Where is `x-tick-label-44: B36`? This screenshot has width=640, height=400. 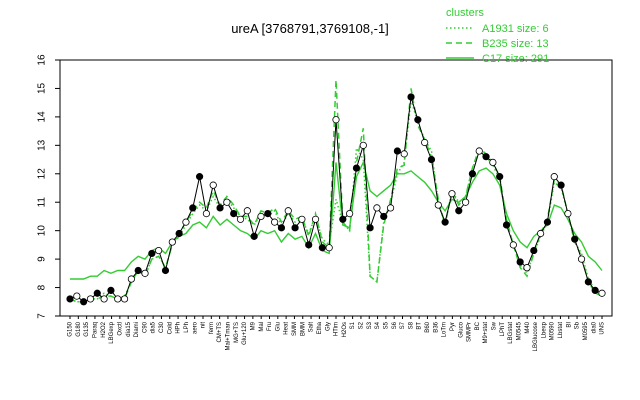 x-tick-label-44: B36 is located at coordinates (436, 326).